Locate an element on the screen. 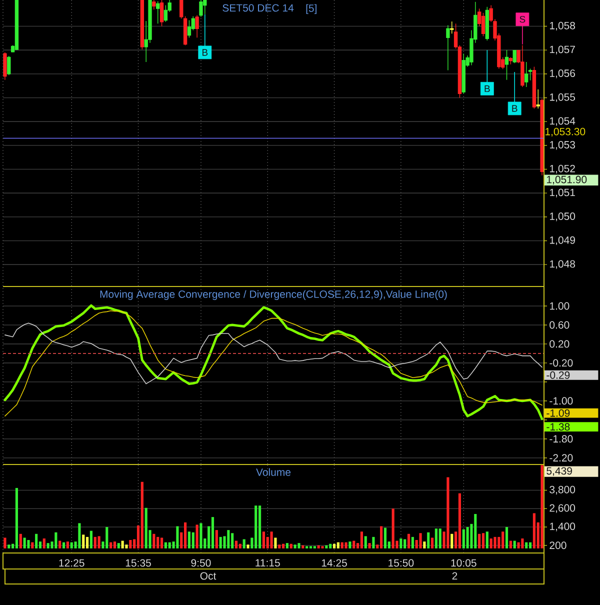 Image resolution: width=600 pixels, height=605 pixels. y-tick-label: 1,054 is located at coordinates (563, 121).